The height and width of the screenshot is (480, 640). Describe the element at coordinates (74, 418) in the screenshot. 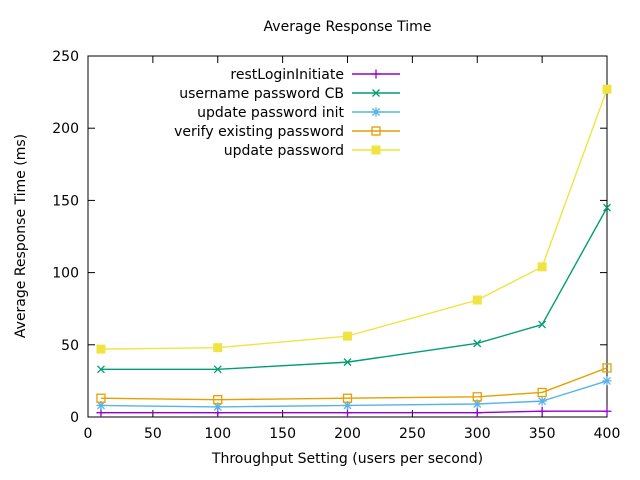

I see `y-tick-label: 0` at that location.